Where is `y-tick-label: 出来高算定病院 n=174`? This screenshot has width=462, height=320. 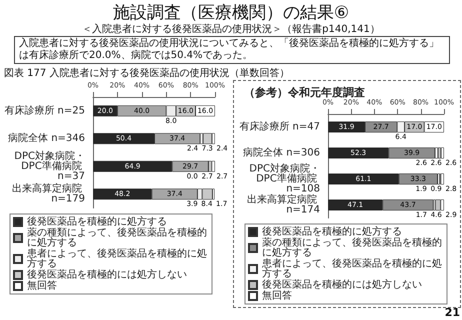 y-tick-label: 出来高算定病院 n=174 is located at coordinates (283, 205).